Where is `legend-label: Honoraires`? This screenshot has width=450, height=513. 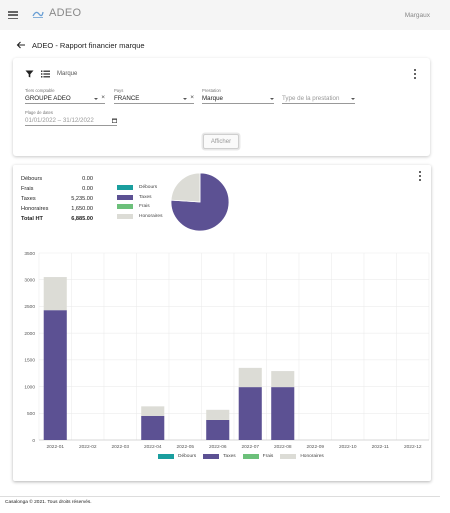 legend-label: Honoraires is located at coordinates (151, 216).